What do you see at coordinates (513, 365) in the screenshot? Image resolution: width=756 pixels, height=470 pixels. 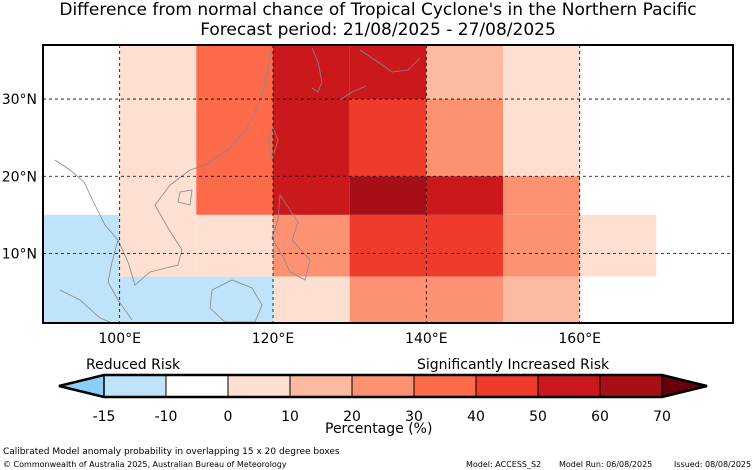 I see `legend-increased-risk-label: Significantly Increased Risk` at bounding box center [513, 365].